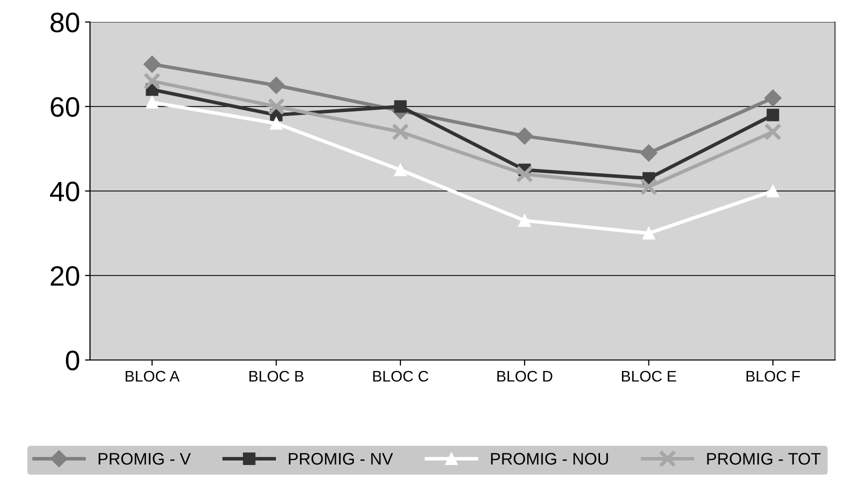 The width and height of the screenshot is (855, 483). Describe the element at coordinates (65, 107) in the screenshot. I see `y-tick-label: 60` at that location.